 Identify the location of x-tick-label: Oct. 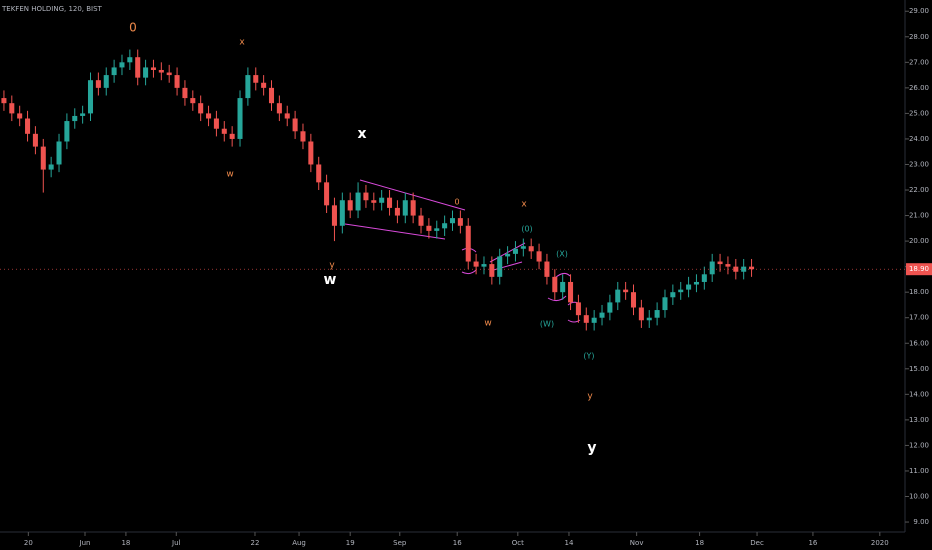
(518, 543).